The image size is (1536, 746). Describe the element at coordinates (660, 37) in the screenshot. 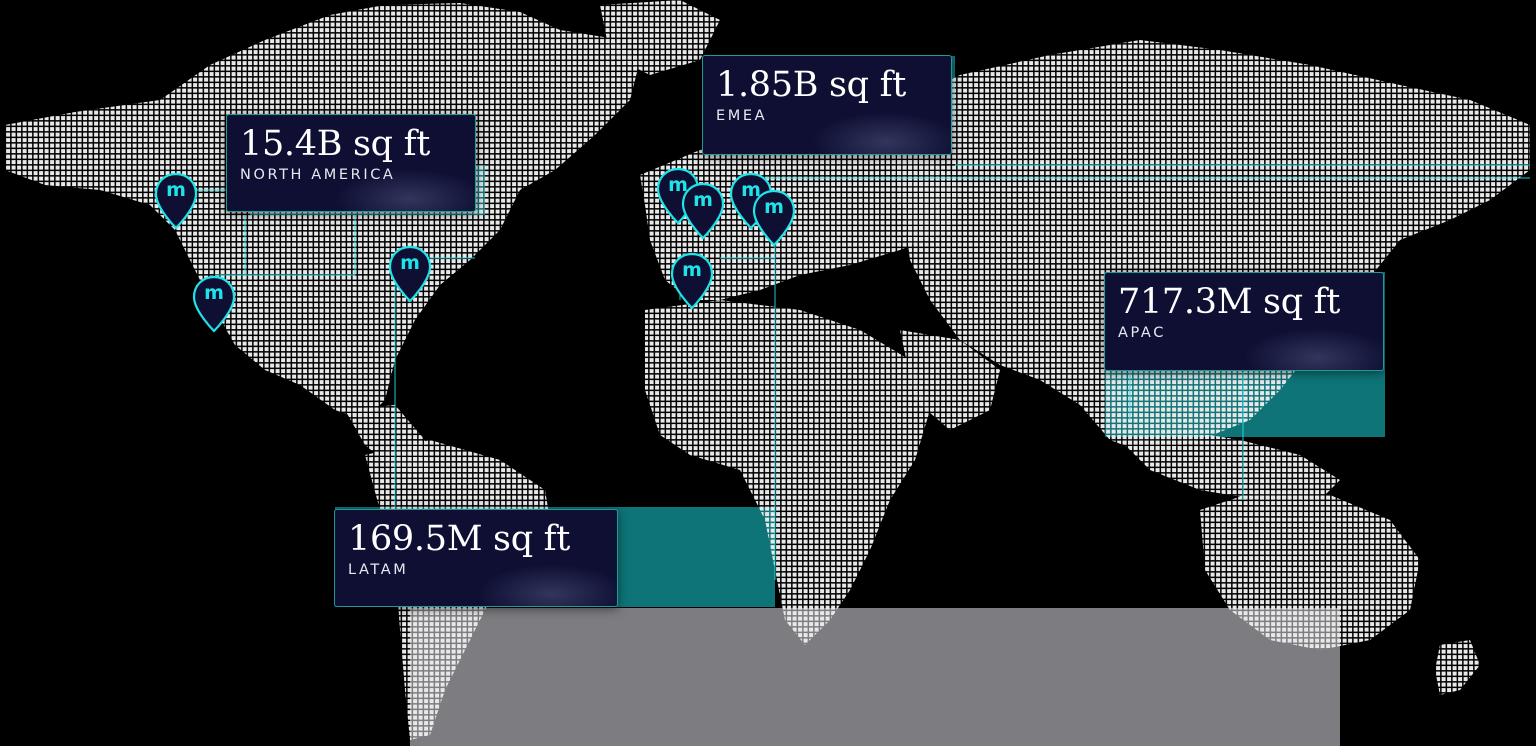

I see `landmass-greenland` at that location.